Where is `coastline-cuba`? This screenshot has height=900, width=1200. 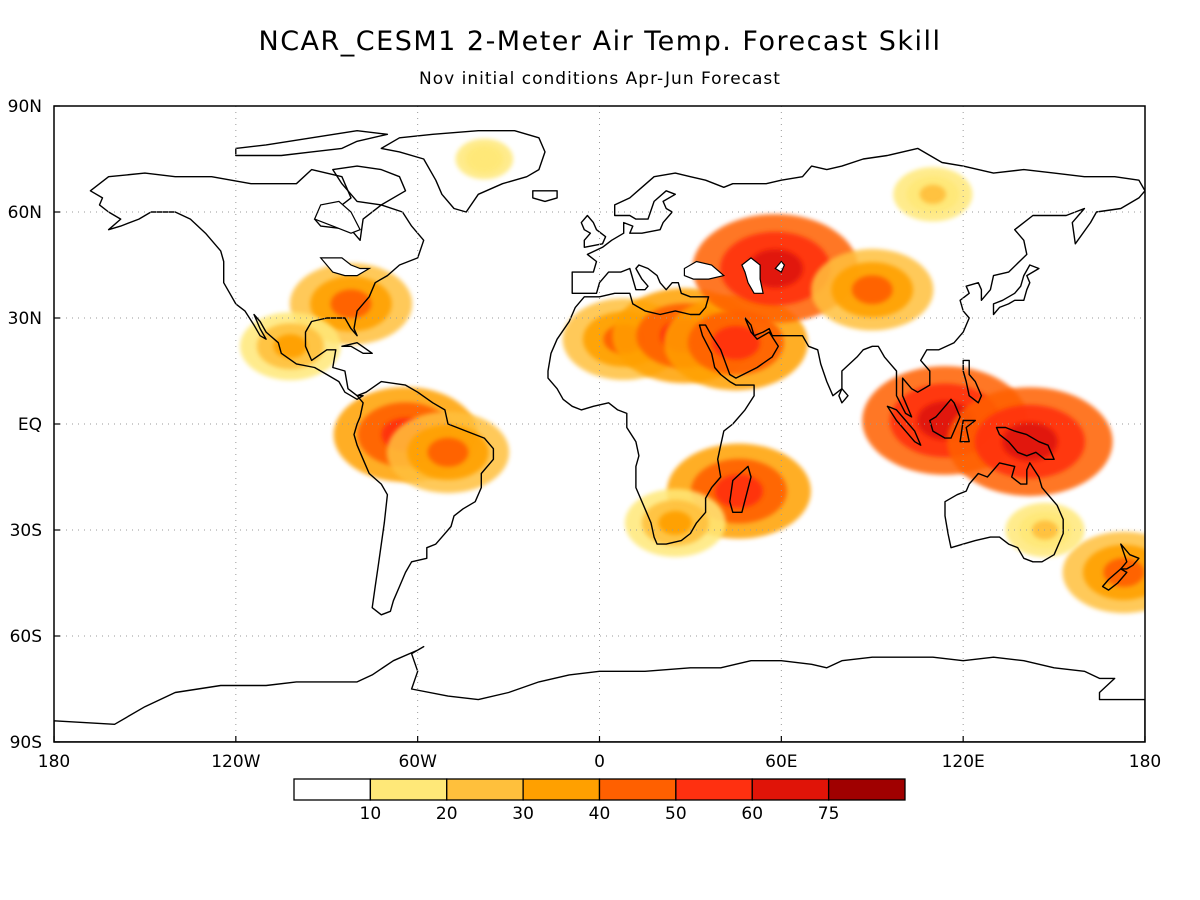
coastline-cuba is located at coordinates (357, 348).